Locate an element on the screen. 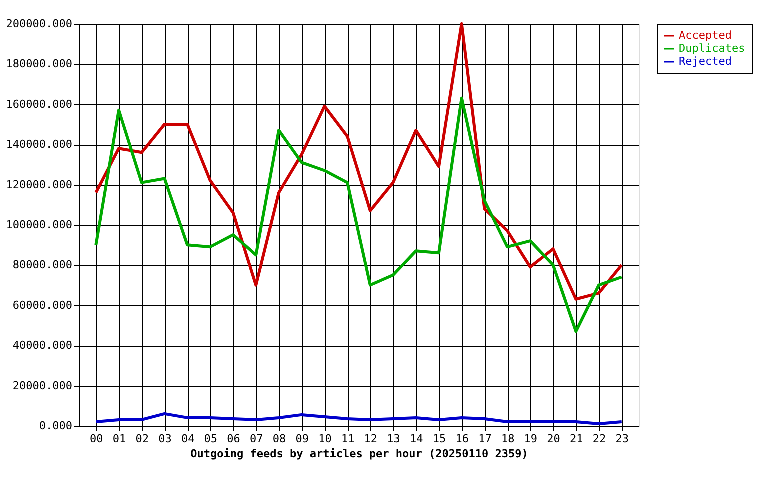 The height and width of the screenshot is (480, 780). x-tick-label: 23 is located at coordinates (622, 439).